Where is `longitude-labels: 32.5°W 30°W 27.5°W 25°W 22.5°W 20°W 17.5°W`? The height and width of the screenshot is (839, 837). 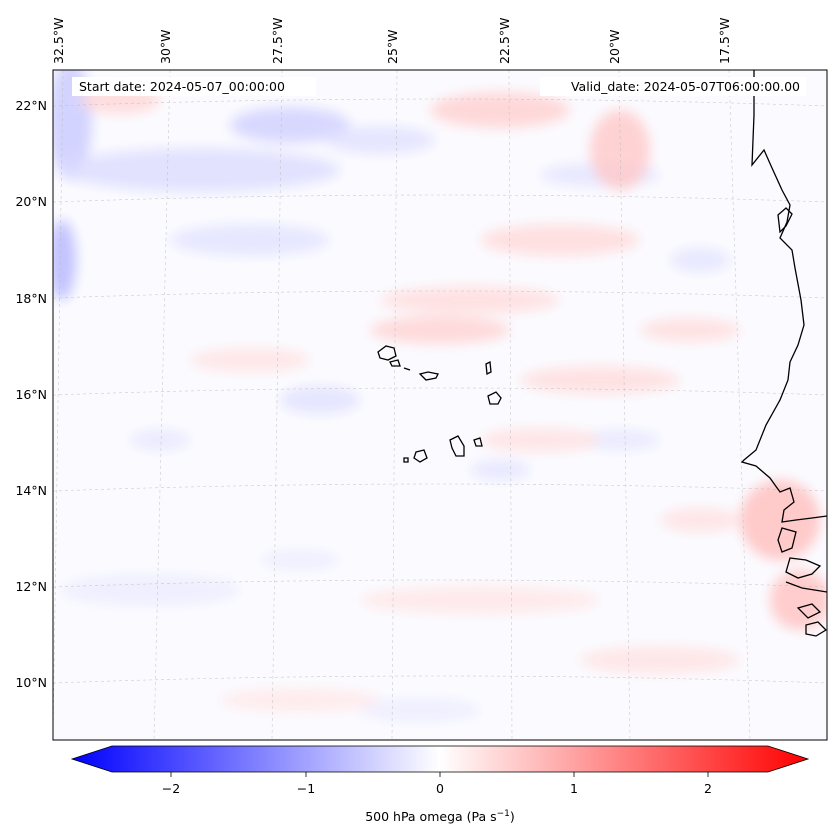 longitude-labels: 32.5°W 30°W 27.5°W 25°W 22.5°W 20°W 17.5°W is located at coordinates (391, 41).